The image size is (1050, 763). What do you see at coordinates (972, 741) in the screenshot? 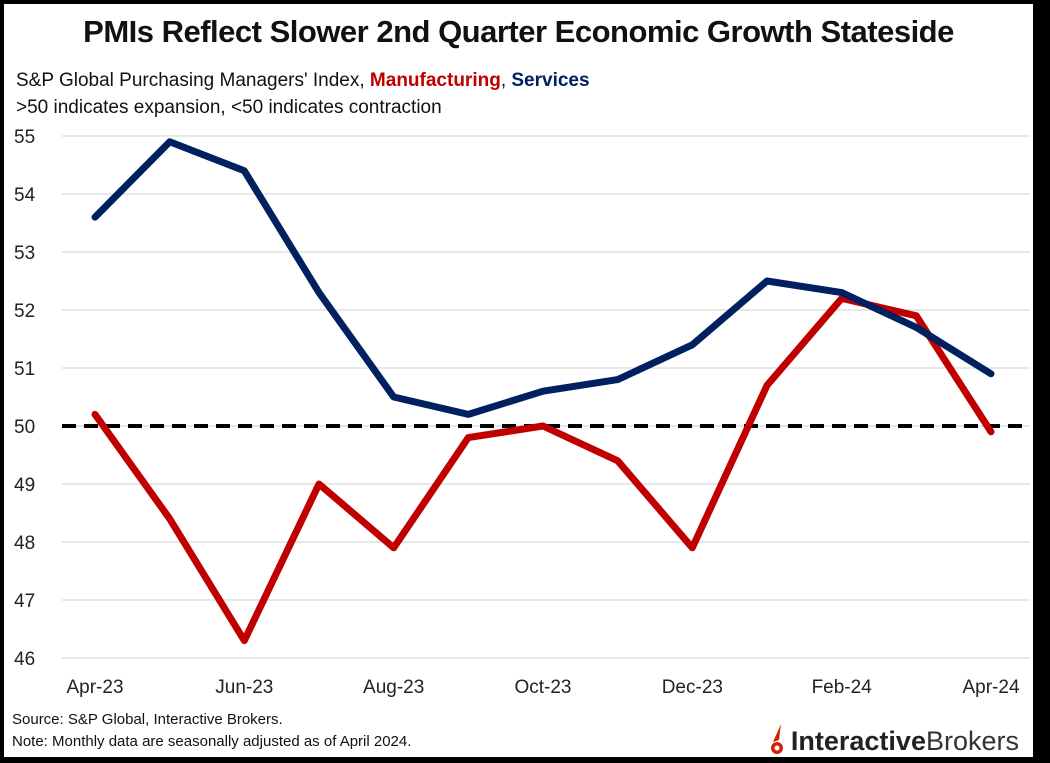
I see `logo-text-regular: Brokers` at bounding box center [972, 741].